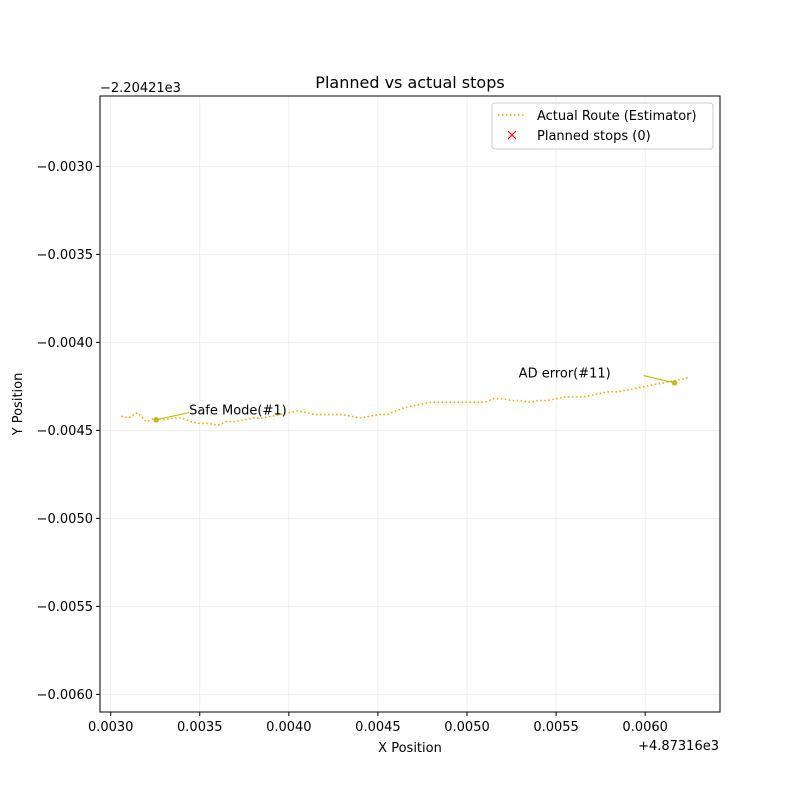 Image resolution: width=800 pixels, height=800 pixels. I want to click on series-line-actual-route, so click(405, 401).